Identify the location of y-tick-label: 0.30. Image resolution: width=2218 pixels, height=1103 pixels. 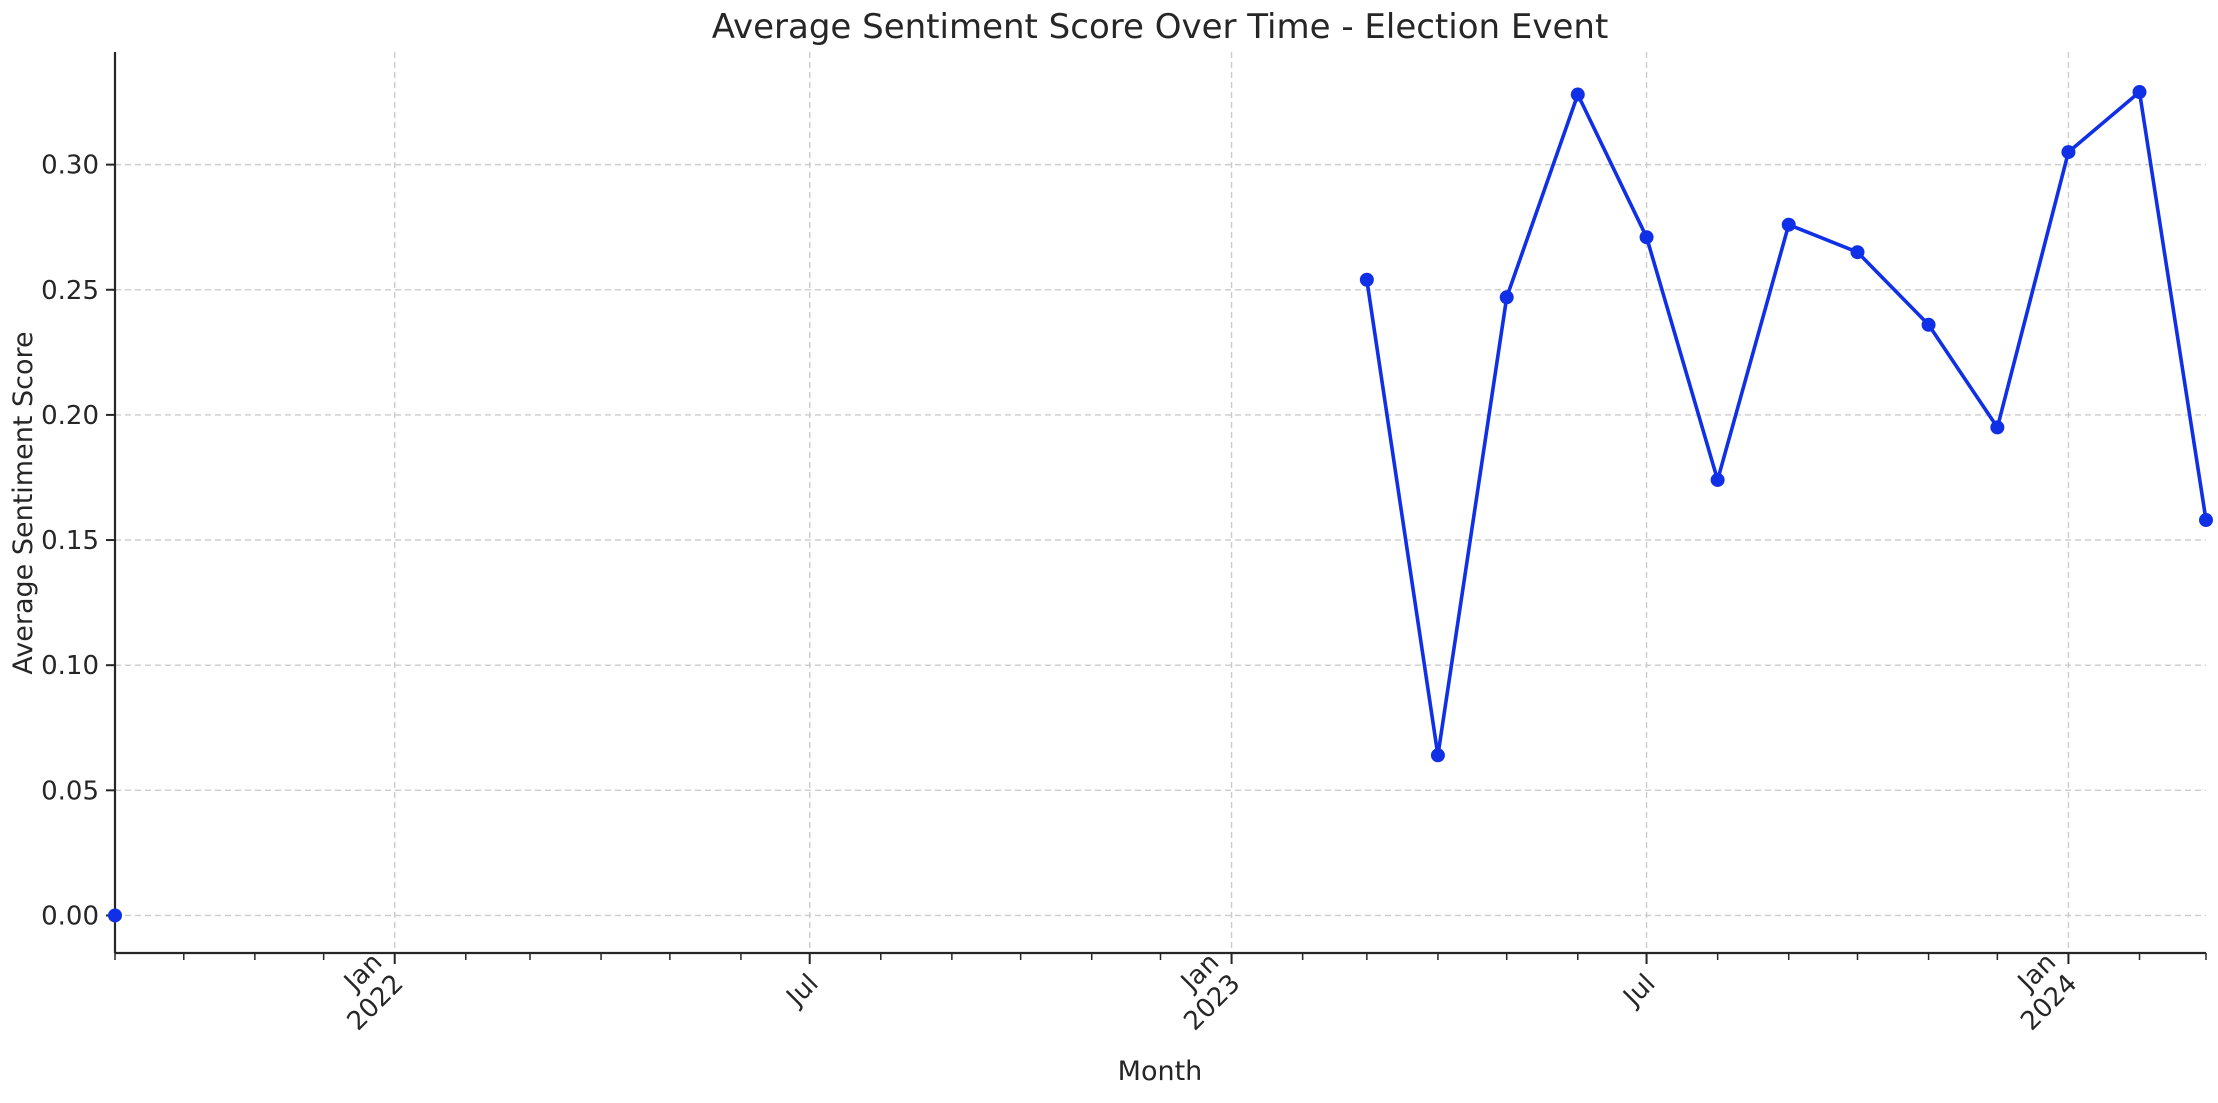
(70, 166).